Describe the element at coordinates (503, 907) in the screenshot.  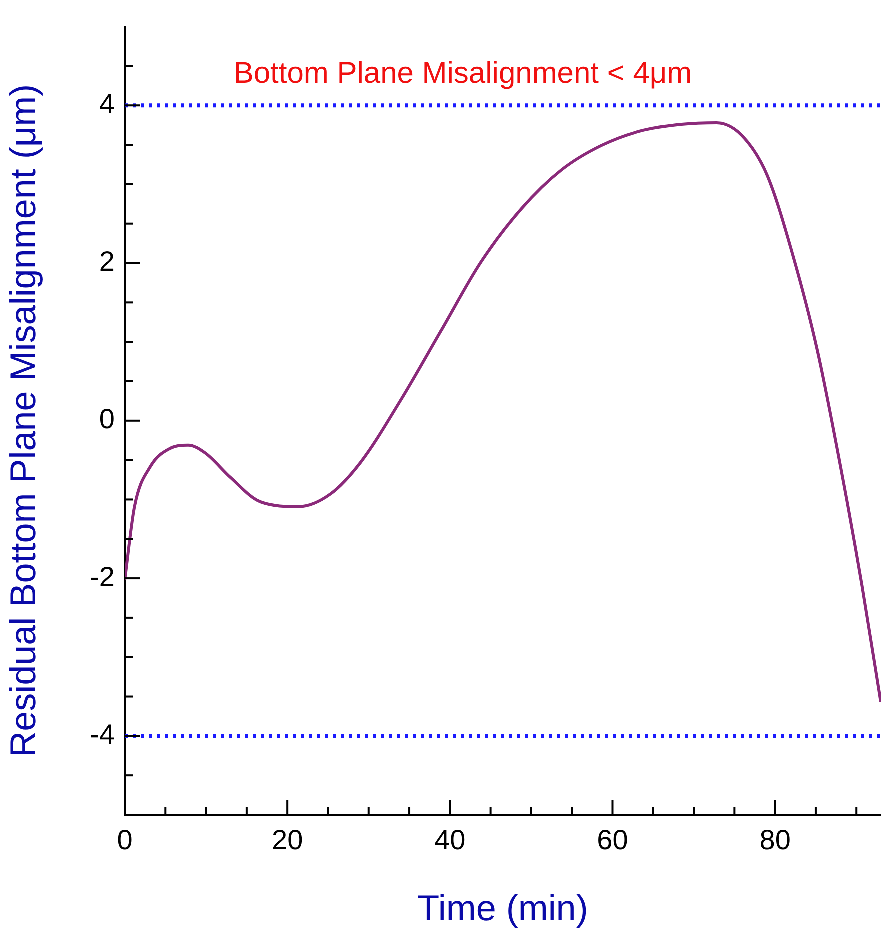
I see `x-axis-title: Time (min)` at that location.